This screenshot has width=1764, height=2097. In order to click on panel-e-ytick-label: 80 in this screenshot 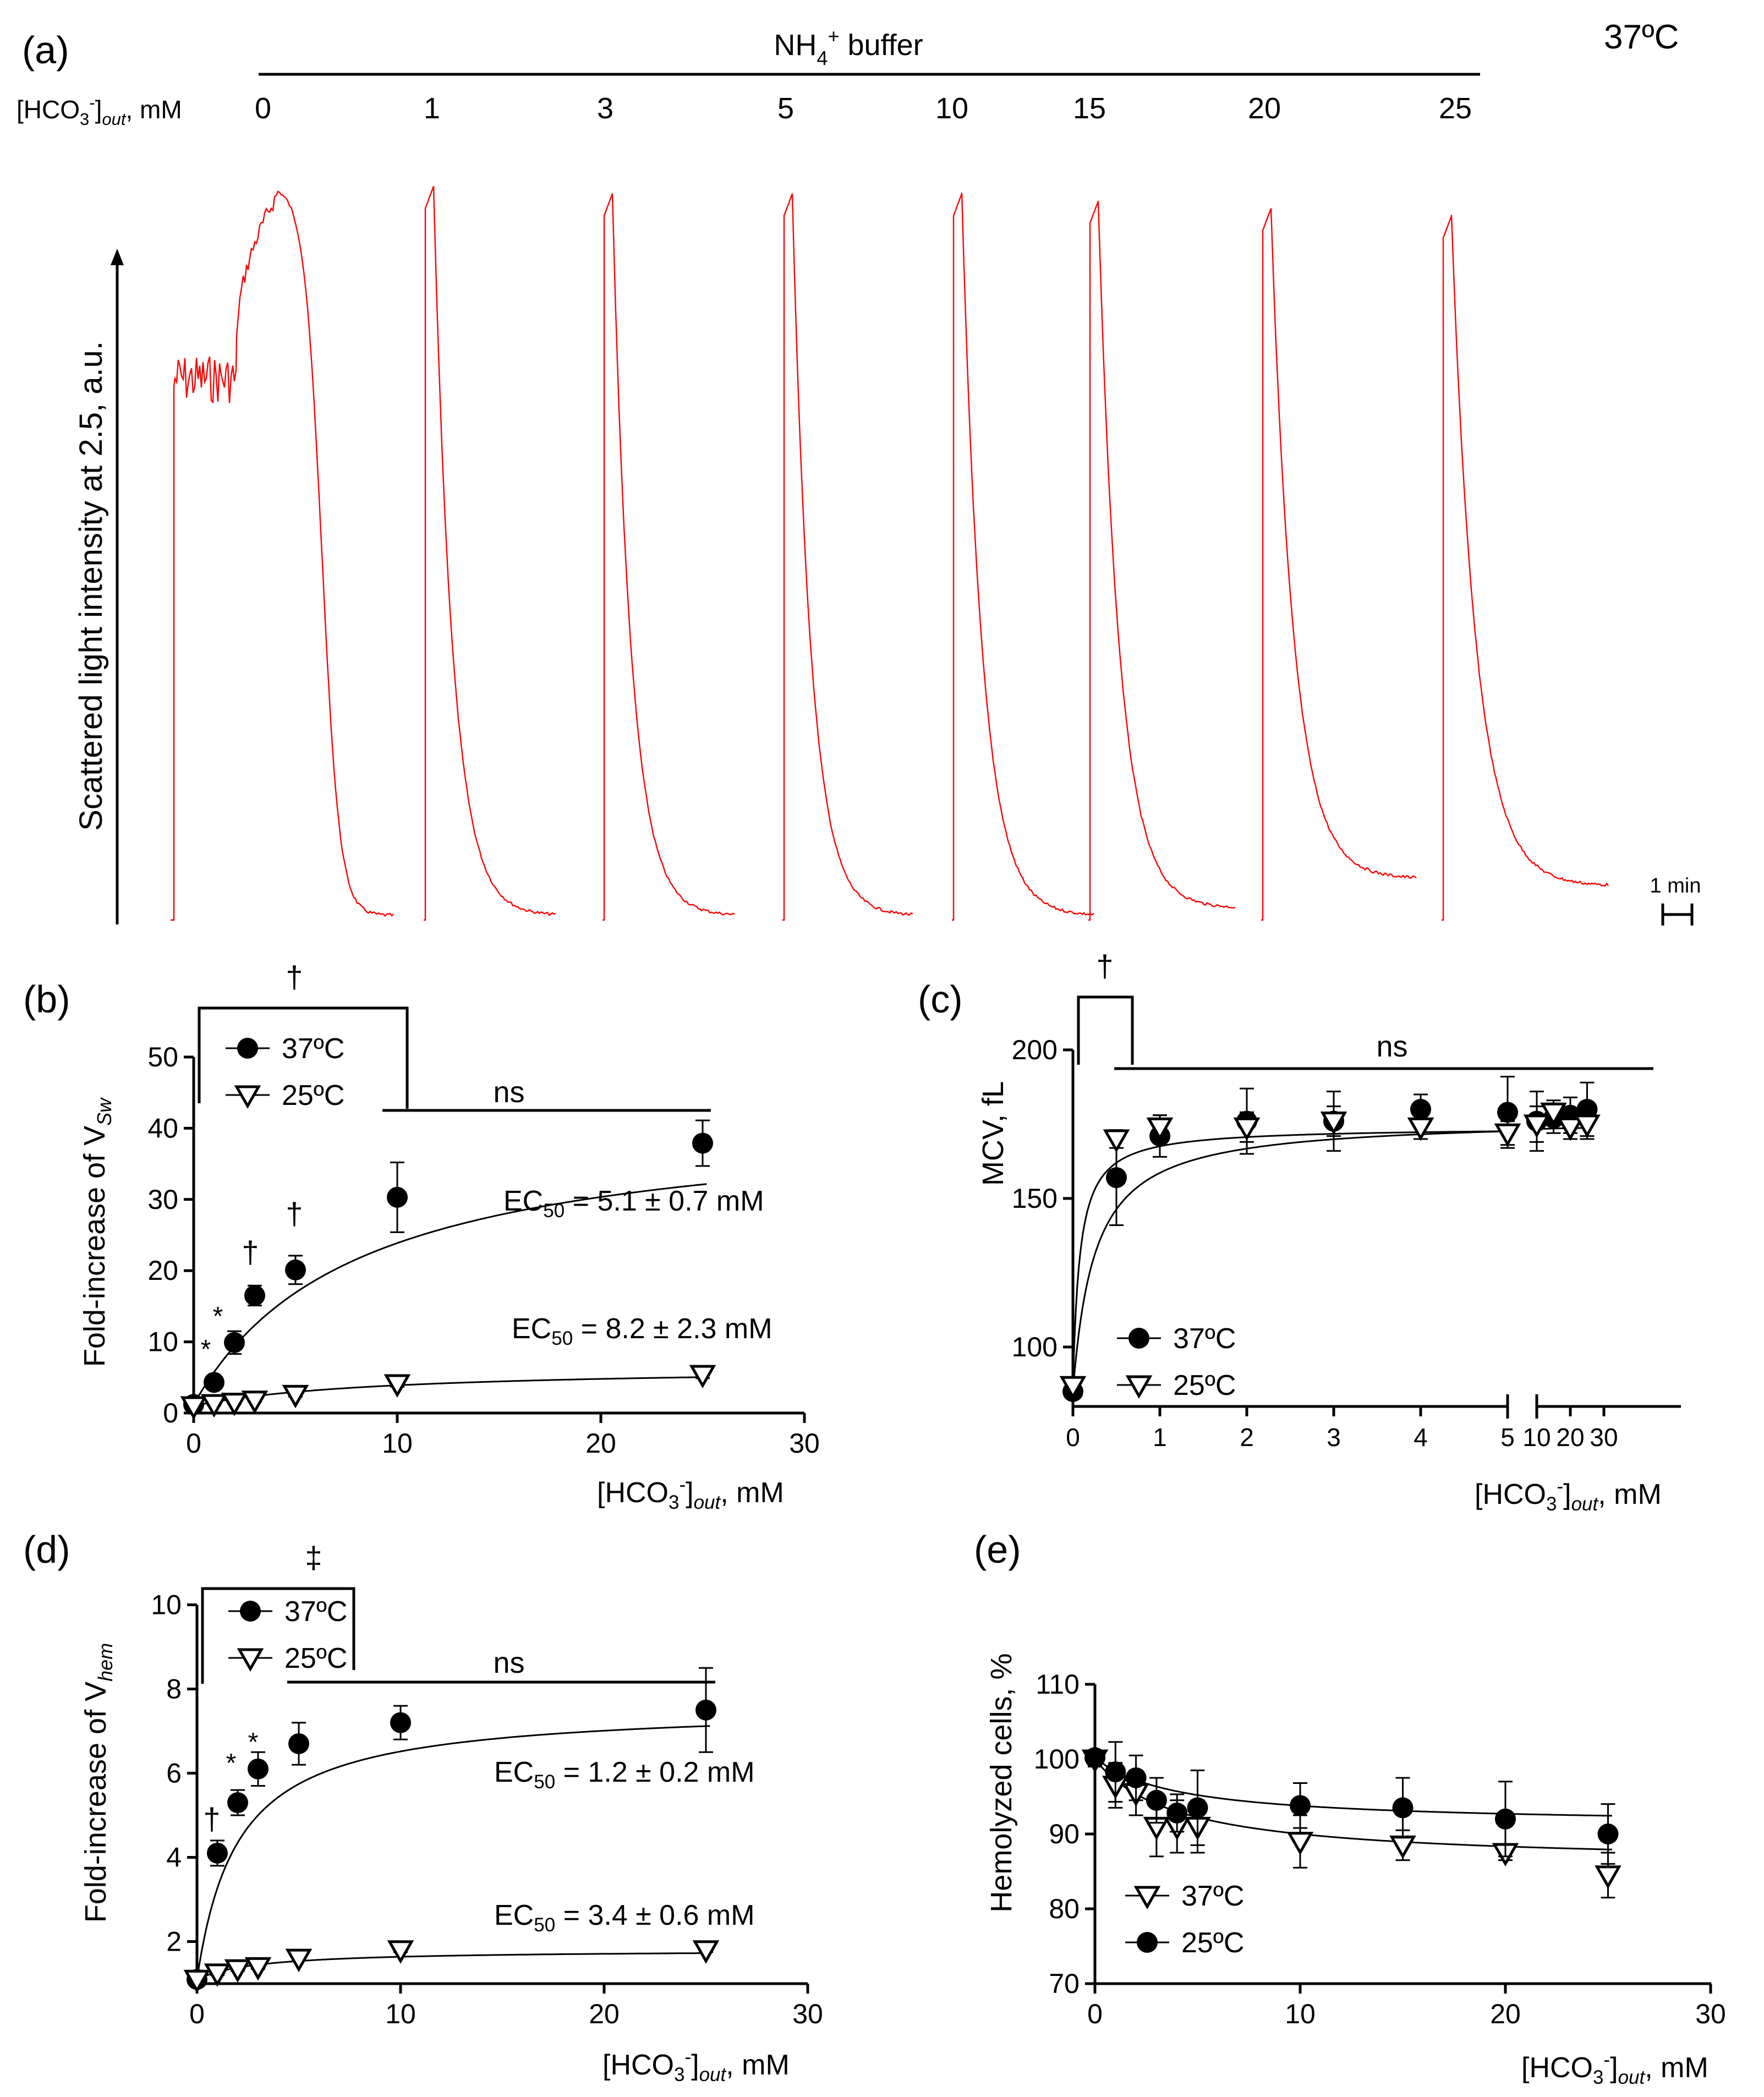, I will do `click(1064, 1908)`.